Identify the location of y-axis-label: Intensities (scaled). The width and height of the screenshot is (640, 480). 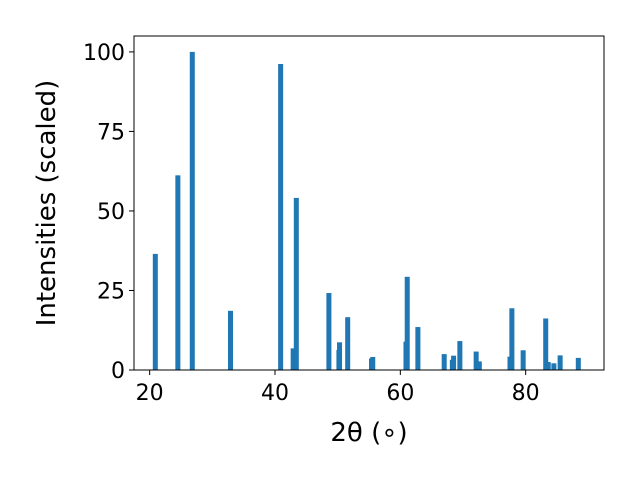
(47, 203).